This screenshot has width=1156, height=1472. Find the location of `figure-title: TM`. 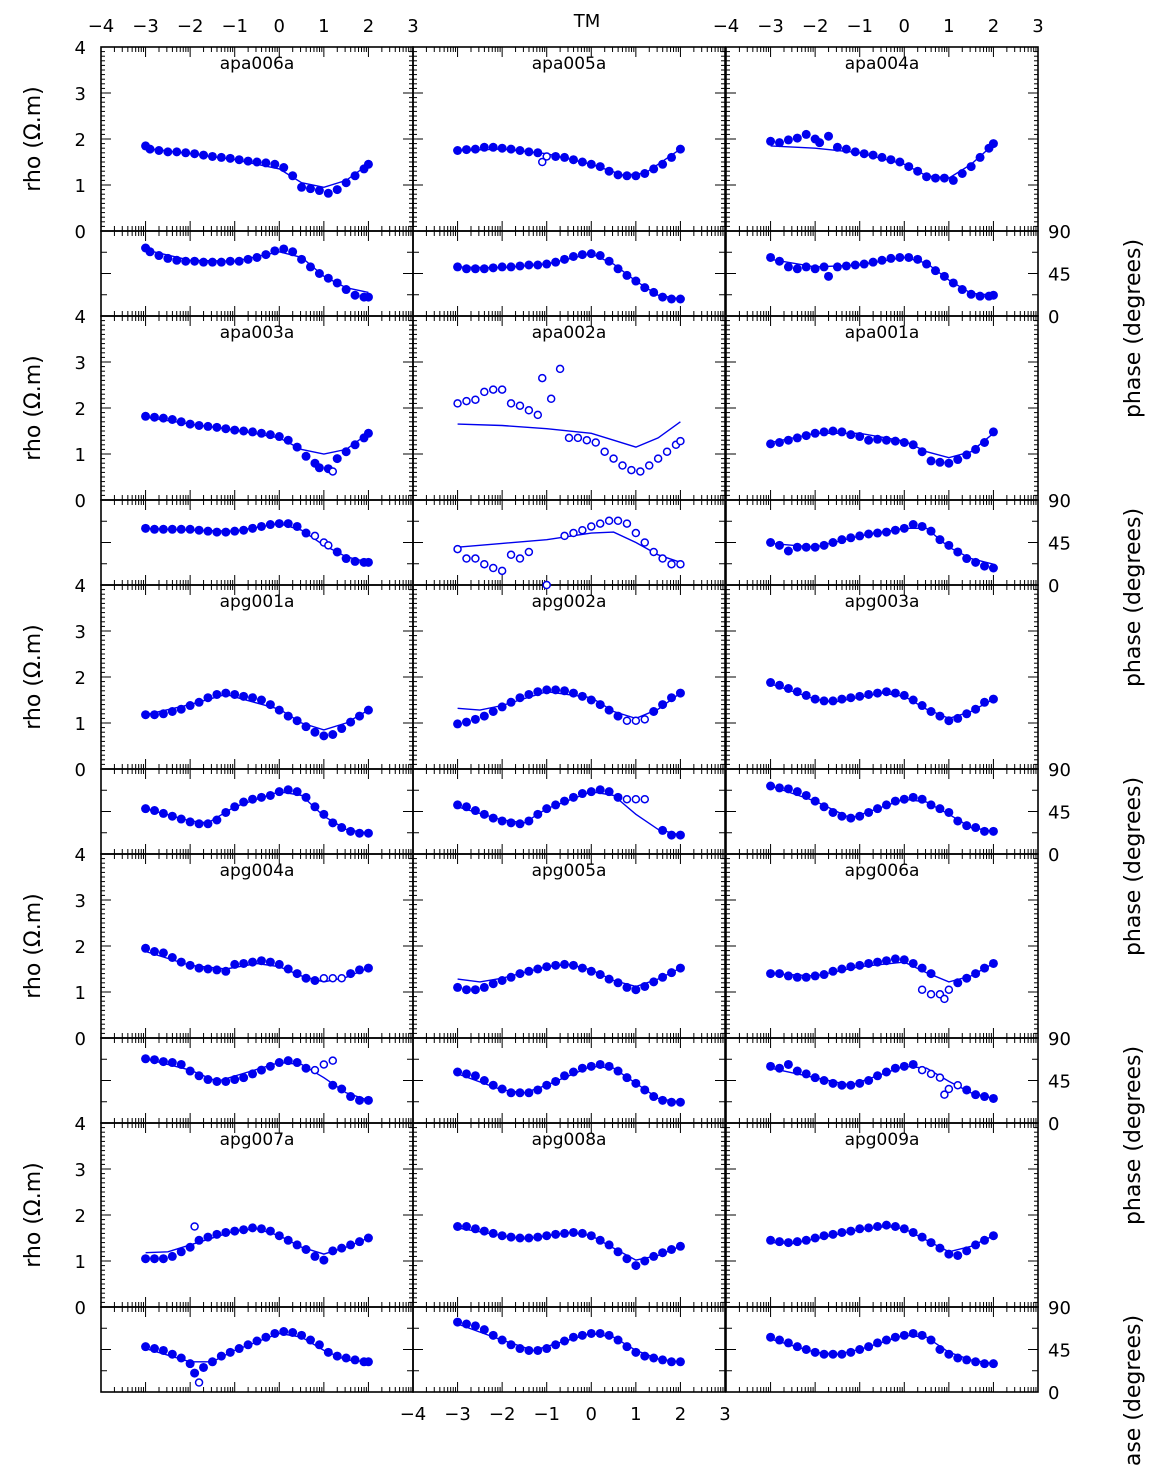

figure-title: TM is located at coordinates (587, 21).